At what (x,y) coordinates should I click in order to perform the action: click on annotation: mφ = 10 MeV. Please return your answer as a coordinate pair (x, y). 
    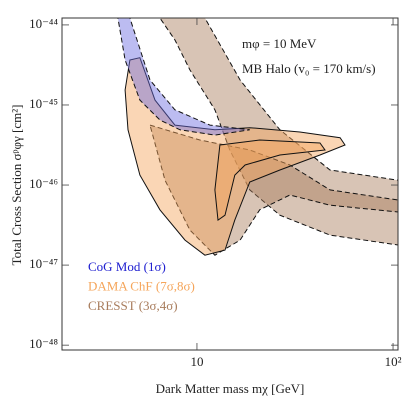
    Looking at the image, I should click on (279, 43).